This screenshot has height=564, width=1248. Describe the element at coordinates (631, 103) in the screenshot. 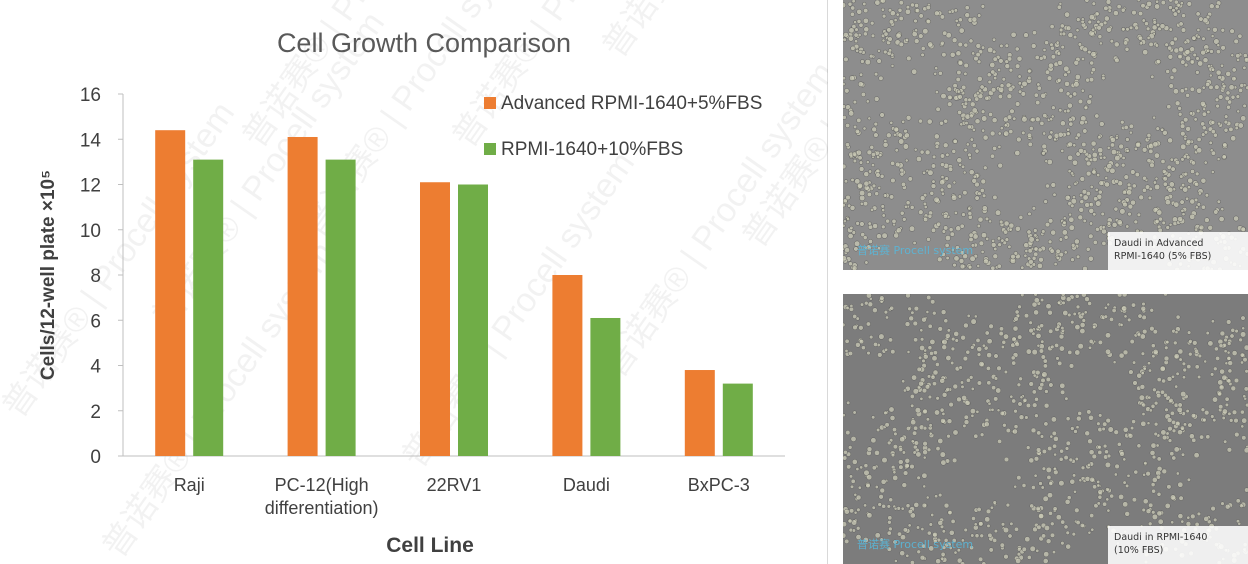

I see `legend-label: Advanced RPMI-1640+5%FBS` at that location.